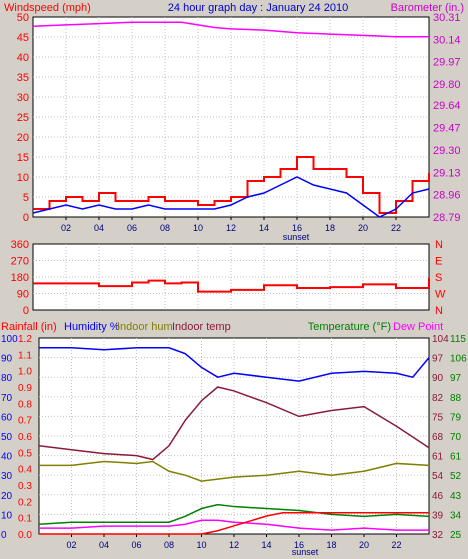 The width and height of the screenshot is (468, 559). I want to click on rainfall-tick-label: 1.2, so click(25, 339).